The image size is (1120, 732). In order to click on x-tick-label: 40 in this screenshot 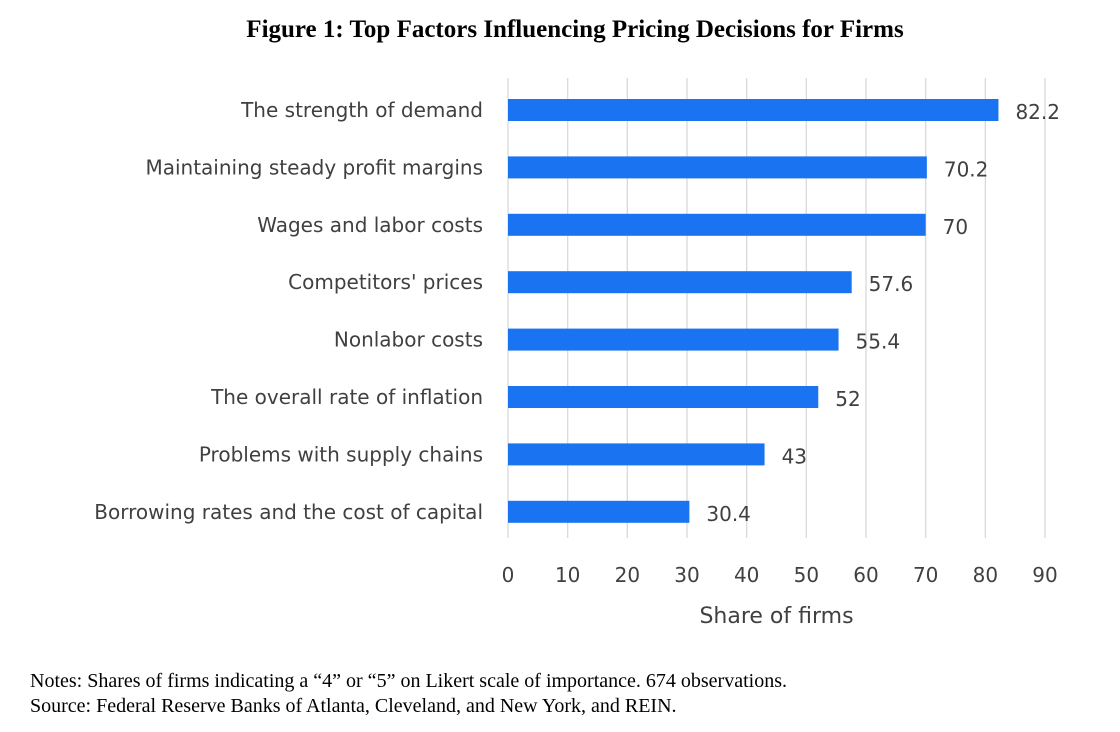, I will do `click(746, 575)`.